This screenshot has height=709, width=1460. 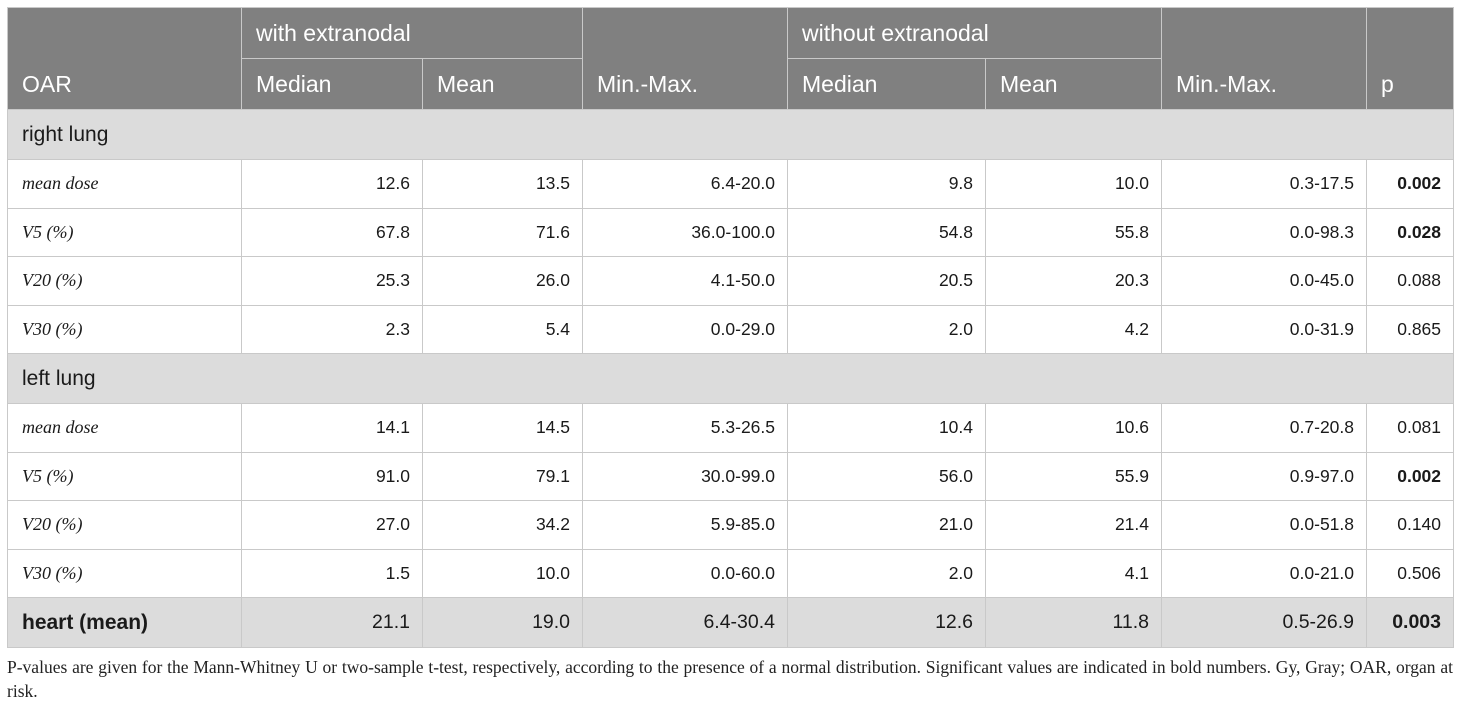 What do you see at coordinates (1410, 232) in the screenshot?
I see `cell-p-value: 0.028` at bounding box center [1410, 232].